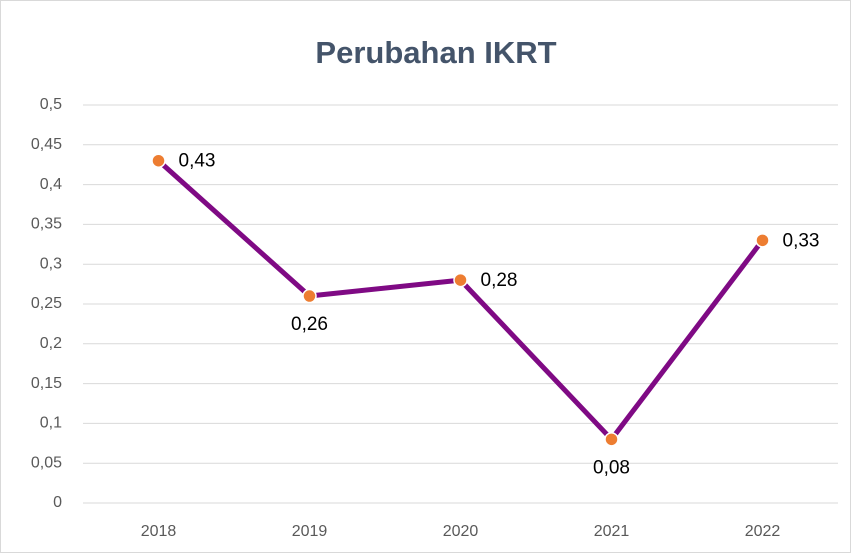 Image resolution: width=851 pixels, height=553 pixels. I want to click on x-tick-label: 2021, so click(612, 531).